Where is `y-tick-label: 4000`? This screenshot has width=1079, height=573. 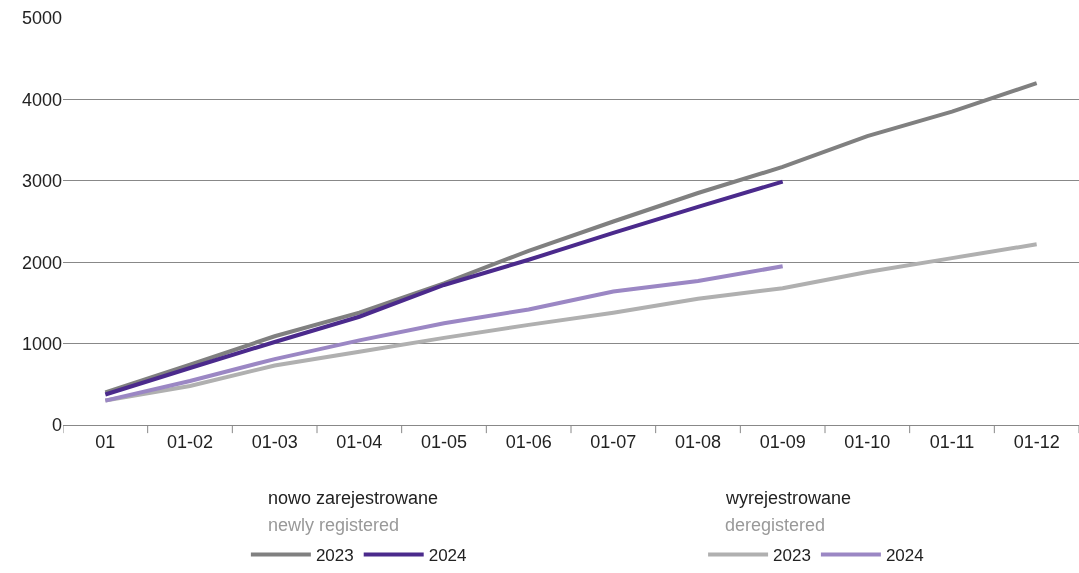
y-tick-label: 4000 is located at coordinates (41, 99).